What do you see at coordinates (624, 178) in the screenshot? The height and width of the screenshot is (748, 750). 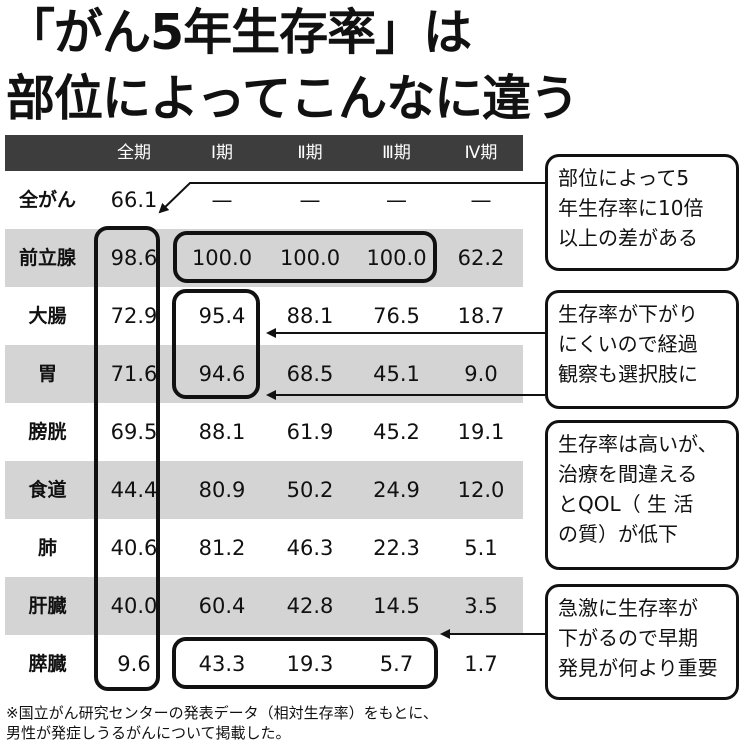 I see `note-line: 部位によって5` at bounding box center [624, 178].